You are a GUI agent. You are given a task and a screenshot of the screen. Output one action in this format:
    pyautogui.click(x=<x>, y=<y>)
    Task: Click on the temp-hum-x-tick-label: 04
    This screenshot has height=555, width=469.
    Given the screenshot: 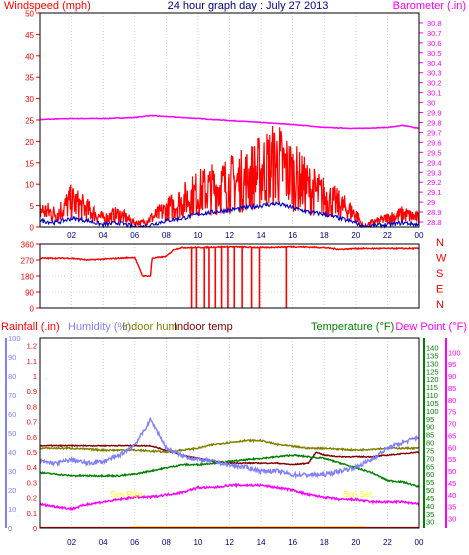 What is the action you would take?
    pyautogui.click(x=103, y=542)
    